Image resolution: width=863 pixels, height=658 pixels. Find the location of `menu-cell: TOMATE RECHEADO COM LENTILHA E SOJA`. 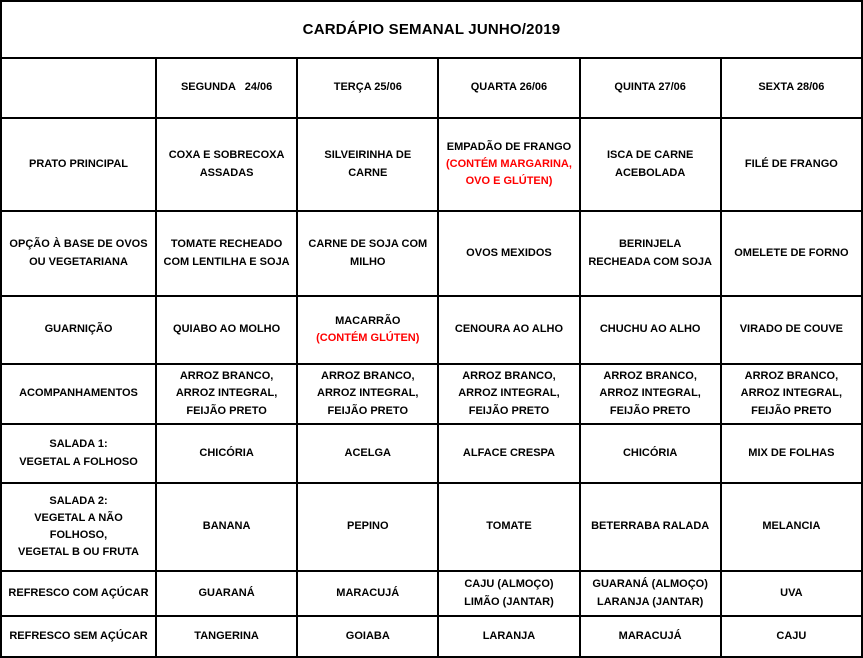

menu-cell: TOMATE RECHEADO COM LENTILHA E SOJA is located at coordinates (226, 253).